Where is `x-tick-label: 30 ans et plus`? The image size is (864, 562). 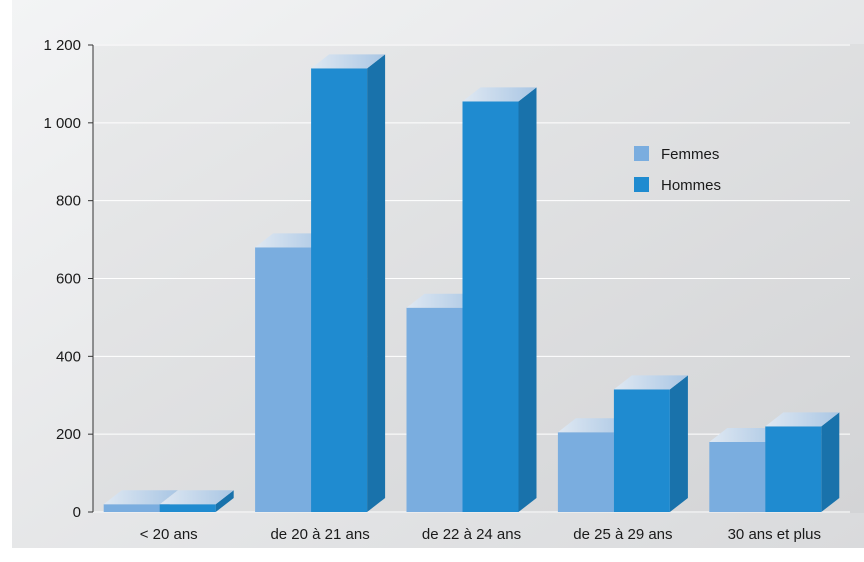
x-tick-label: 30 ans et plus is located at coordinates (774, 534).